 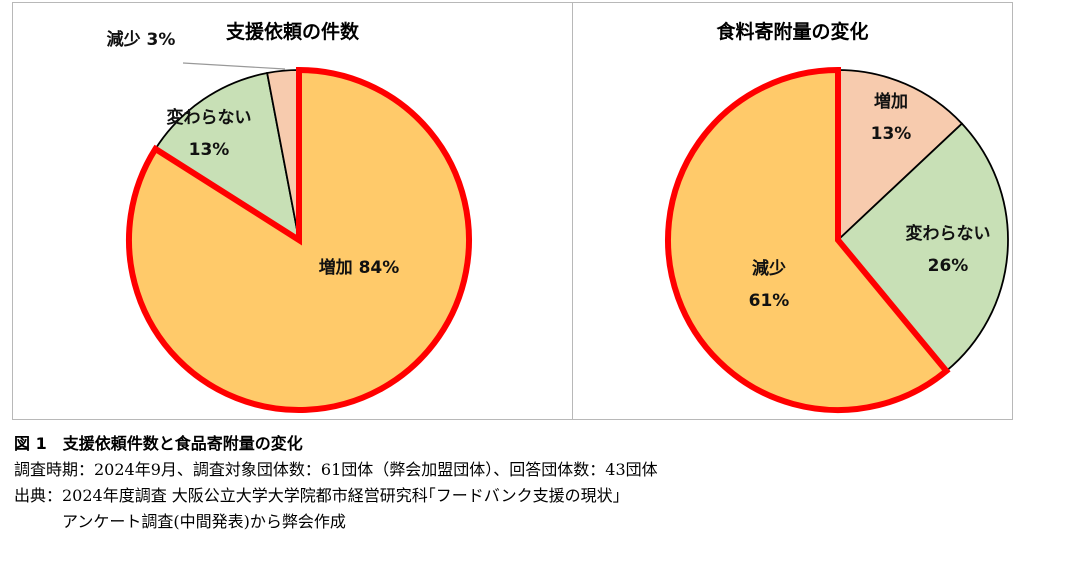 I want to click on figure-caption-source-cont: アンケート調査(中間発表)から弊会作成, so click(x=204, y=521).